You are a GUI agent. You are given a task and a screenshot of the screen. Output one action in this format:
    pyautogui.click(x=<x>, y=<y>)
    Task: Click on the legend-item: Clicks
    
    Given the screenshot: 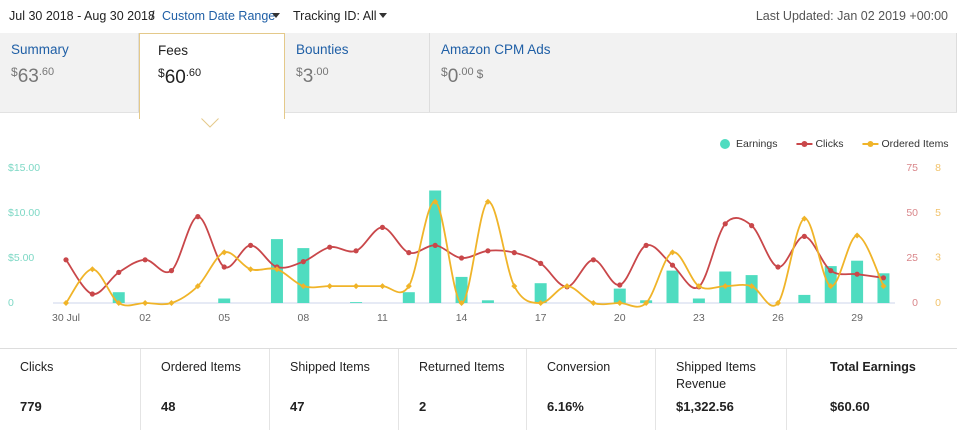 What is the action you would take?
    pyautogui.click(x=819, y=144)
    